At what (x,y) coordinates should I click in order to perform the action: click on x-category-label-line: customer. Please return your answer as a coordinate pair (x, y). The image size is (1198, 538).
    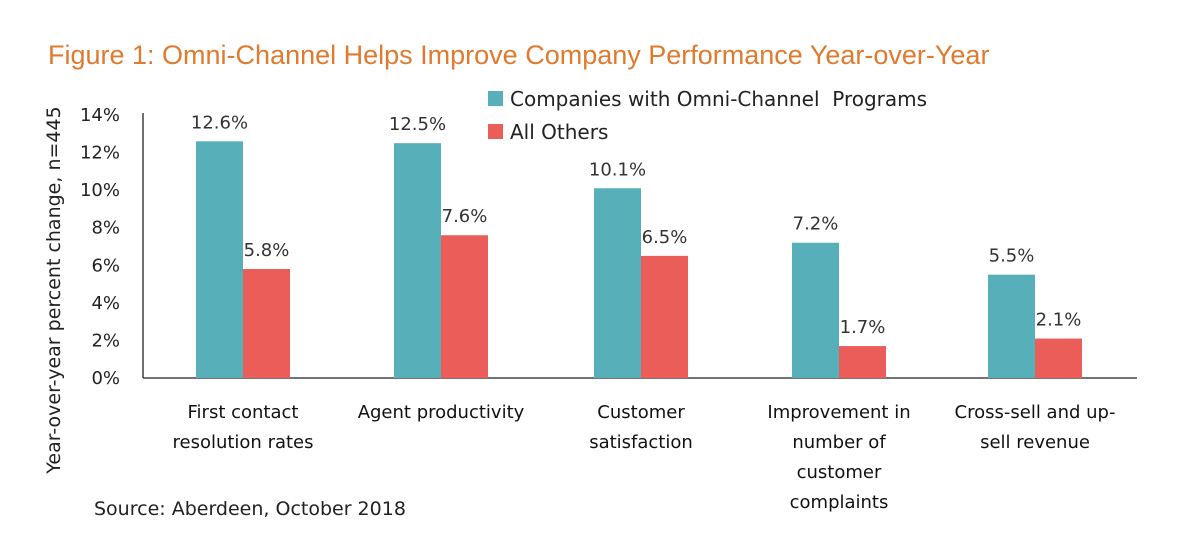
    Looking at the image, I should click on (839, 472).